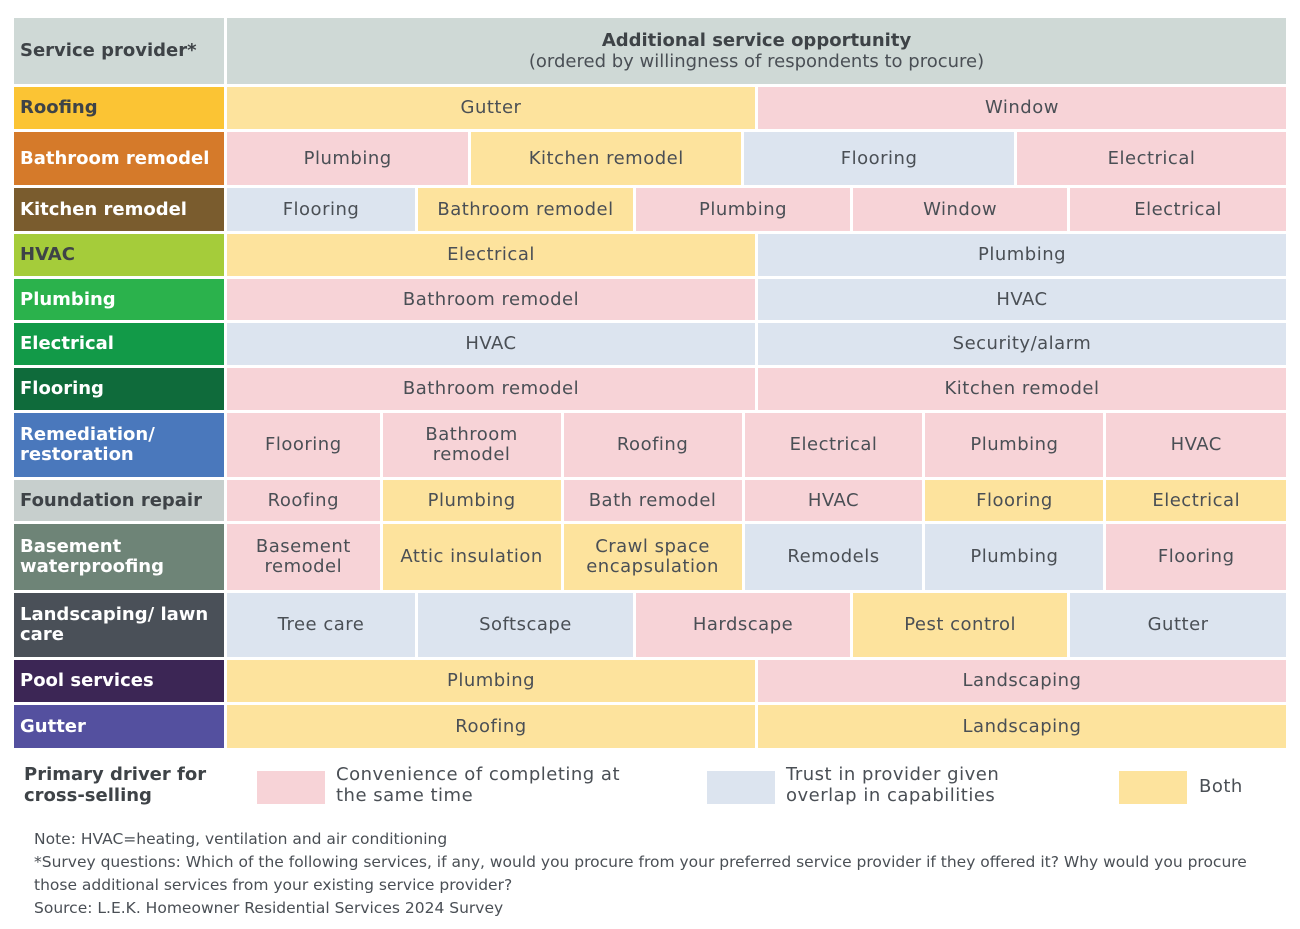 The width and height of the screenshot is (1300, 929). I want to click on provider-label: Gutter, so click(119, 726).